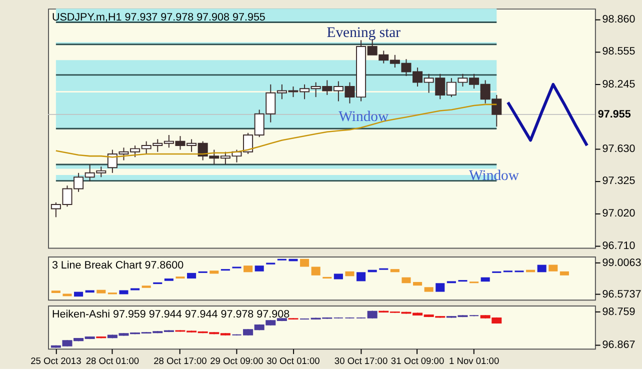 The width and height of the screenshot is (642, 372). Describe the element at coordinates (237, 361) in the screenshot. I see `x-tick-label: 29 Oct 09:00` at that location.